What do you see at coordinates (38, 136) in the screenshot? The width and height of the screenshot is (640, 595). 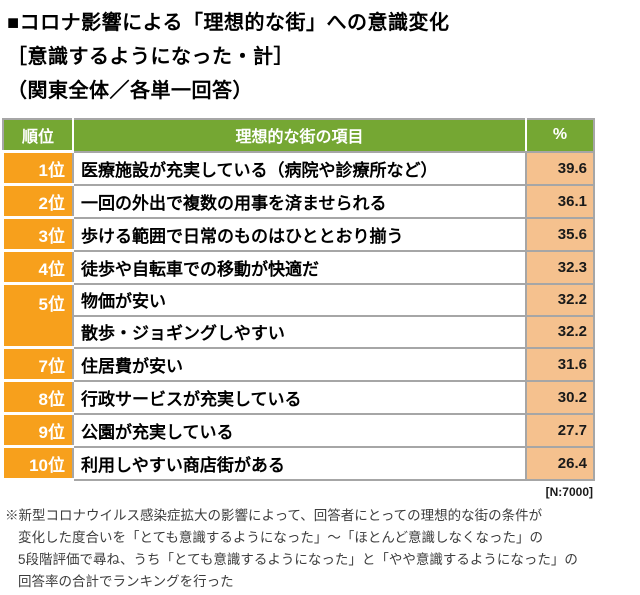 I see `header-rank: 順位` at bounding box center [38, 136].